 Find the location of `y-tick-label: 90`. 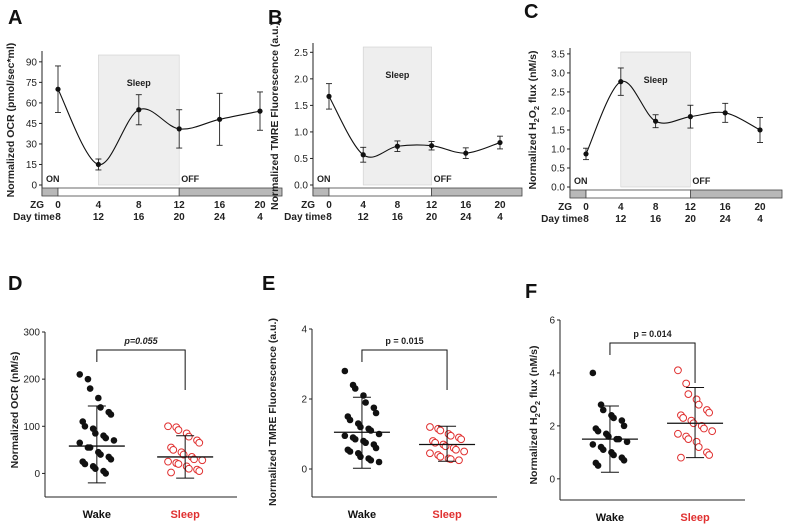

y-tick-label: 90 is located at coordinates (32, 62).